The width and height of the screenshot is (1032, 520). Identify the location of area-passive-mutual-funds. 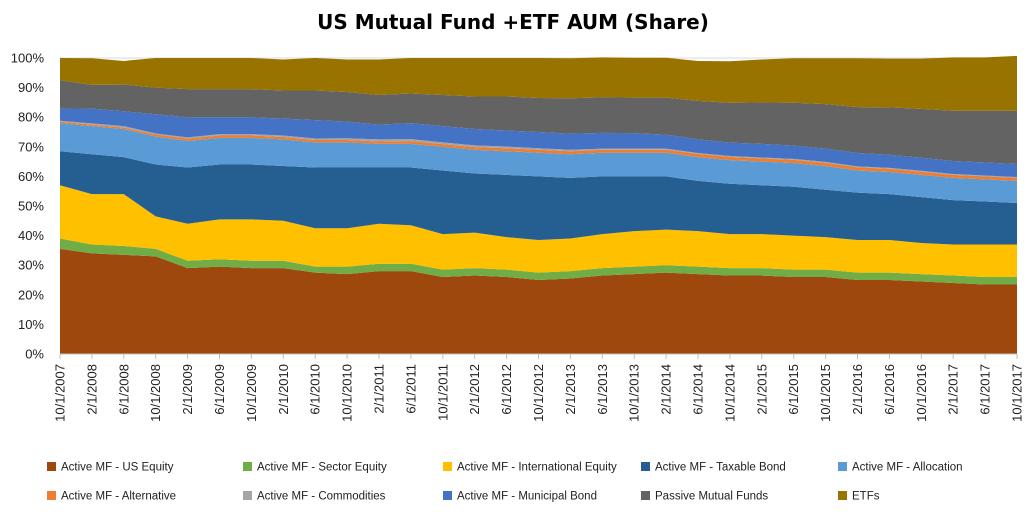
(538, 122).